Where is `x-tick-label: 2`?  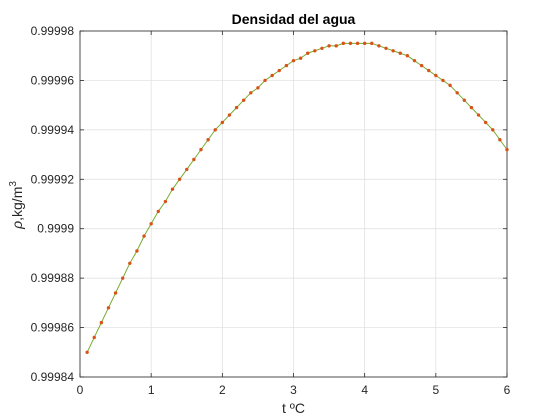 x-tick-label: 2 is located at coordinates (222, 390).